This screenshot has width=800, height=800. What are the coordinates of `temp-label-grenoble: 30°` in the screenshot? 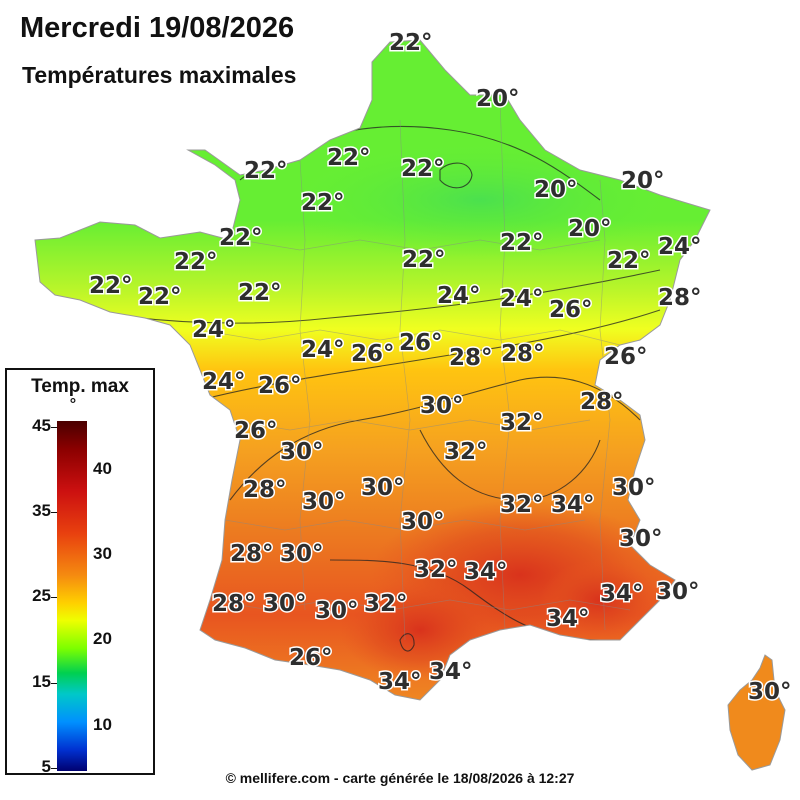 It's located at (634, 488).